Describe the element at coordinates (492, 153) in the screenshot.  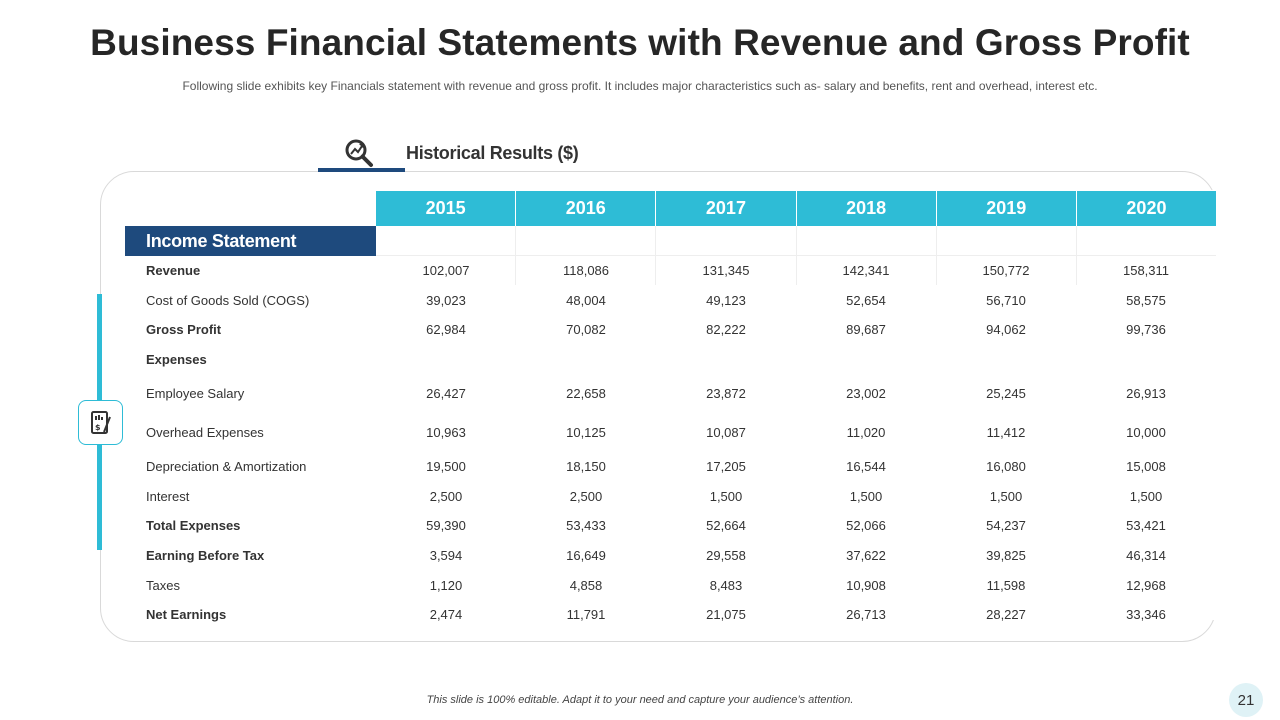
I see `section-title: Historical Results ($)` at that location.